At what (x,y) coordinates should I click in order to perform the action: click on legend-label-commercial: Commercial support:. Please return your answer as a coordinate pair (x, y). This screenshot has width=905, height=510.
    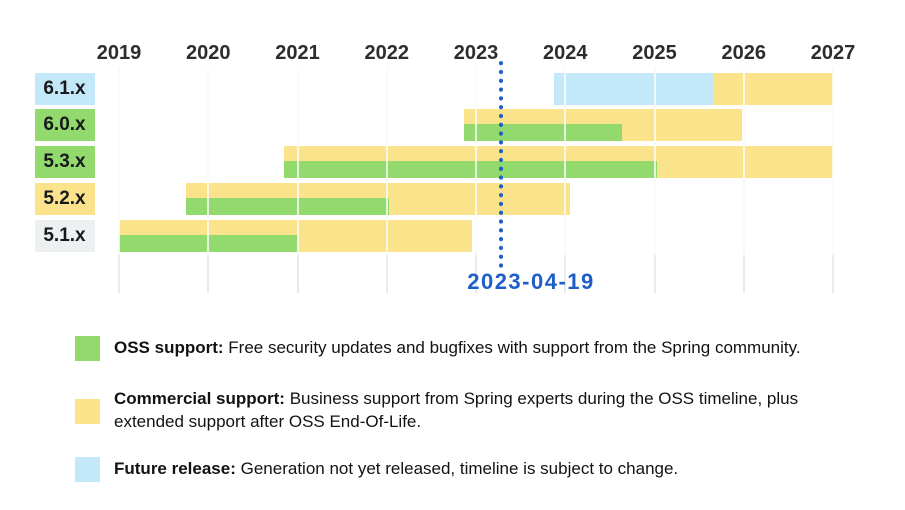
    Looking at the image, I should click on (199, 398).